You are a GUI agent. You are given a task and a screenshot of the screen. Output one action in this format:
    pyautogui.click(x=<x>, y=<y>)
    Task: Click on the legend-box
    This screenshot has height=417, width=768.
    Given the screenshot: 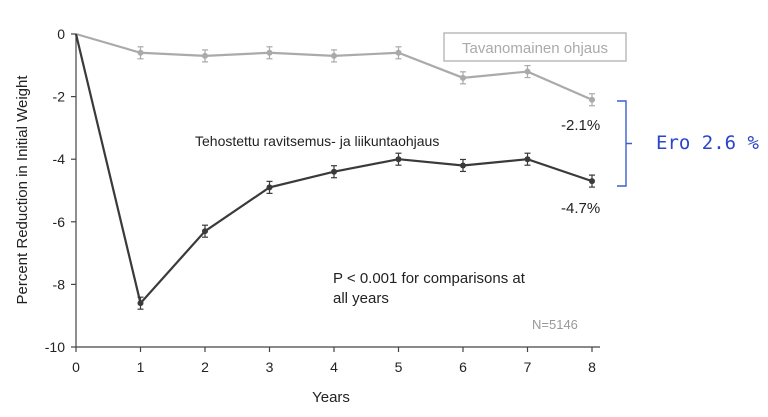 What is the action you would take?
    pyautogui.click(x=535, y=47)
    